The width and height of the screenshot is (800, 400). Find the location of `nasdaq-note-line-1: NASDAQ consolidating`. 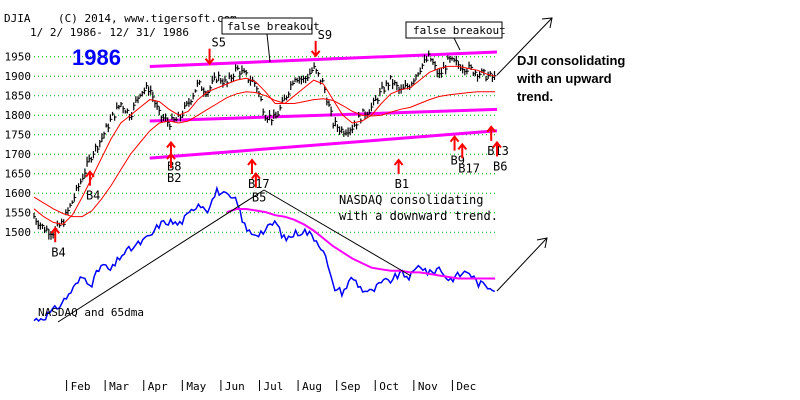

nasdaq-note-line-1: NASDAQ consolidating is located at coordinates (411, 200).